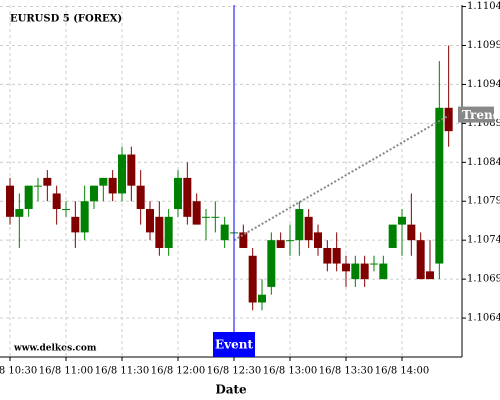  What do you see at coordinates (483, 123) in the screenshot?
I see `y-tick-label: 1.1089` at bounding box center [483, 123].